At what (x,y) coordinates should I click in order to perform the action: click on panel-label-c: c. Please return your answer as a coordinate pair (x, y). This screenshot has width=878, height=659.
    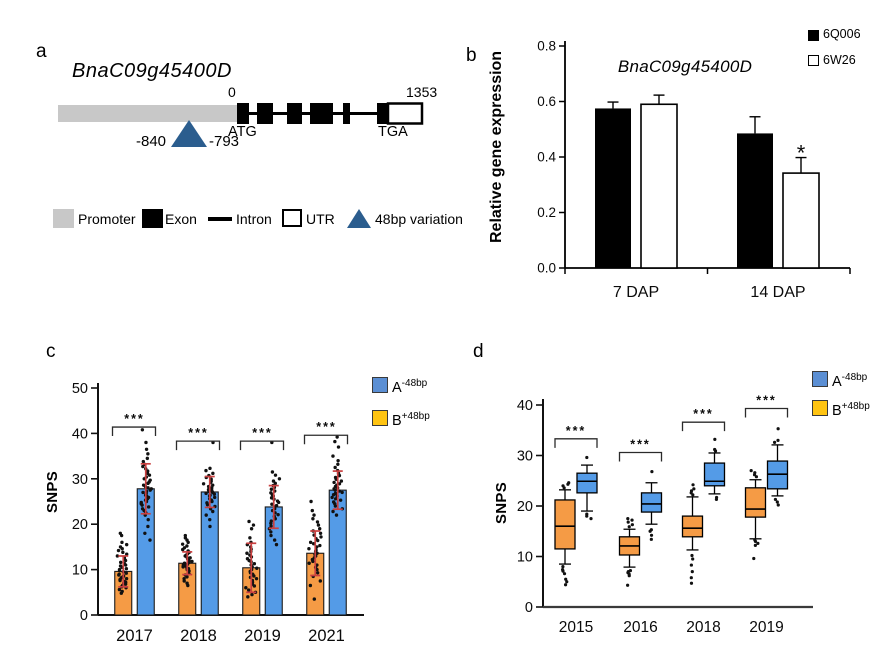
    Looking at the image, I should click on (51, 351).